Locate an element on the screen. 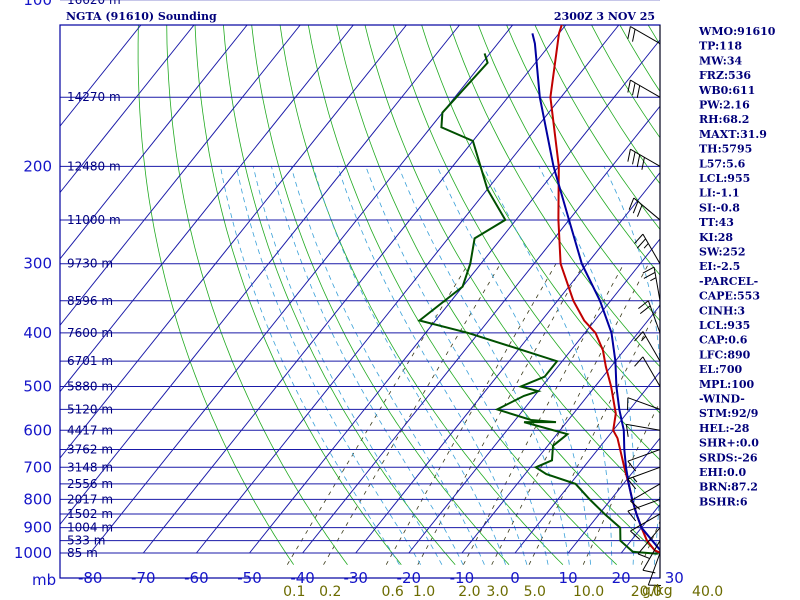  height-label: 9730 m is located at coordinates (90, 264).